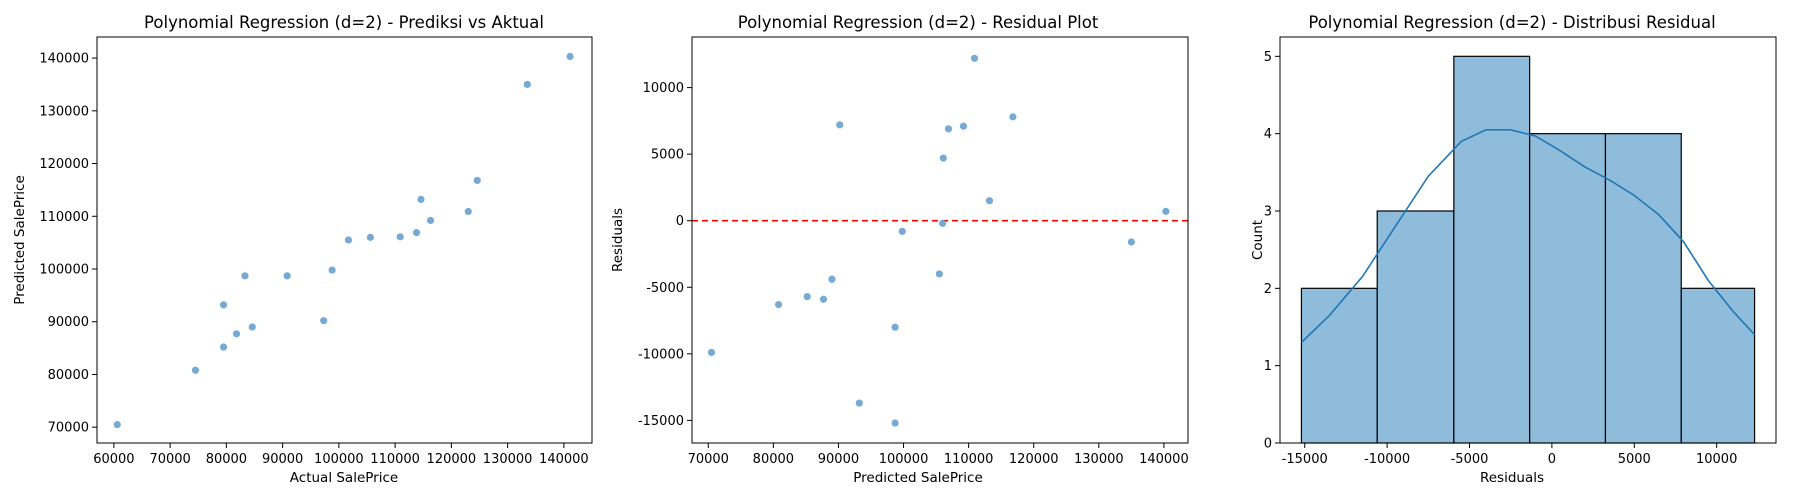 This screenshot has width=1800, height=500. What do you see at coordinates (1268, 212) in the screenshot?
I see `y-tick-label: 3` at bounding box center [1268, 212].